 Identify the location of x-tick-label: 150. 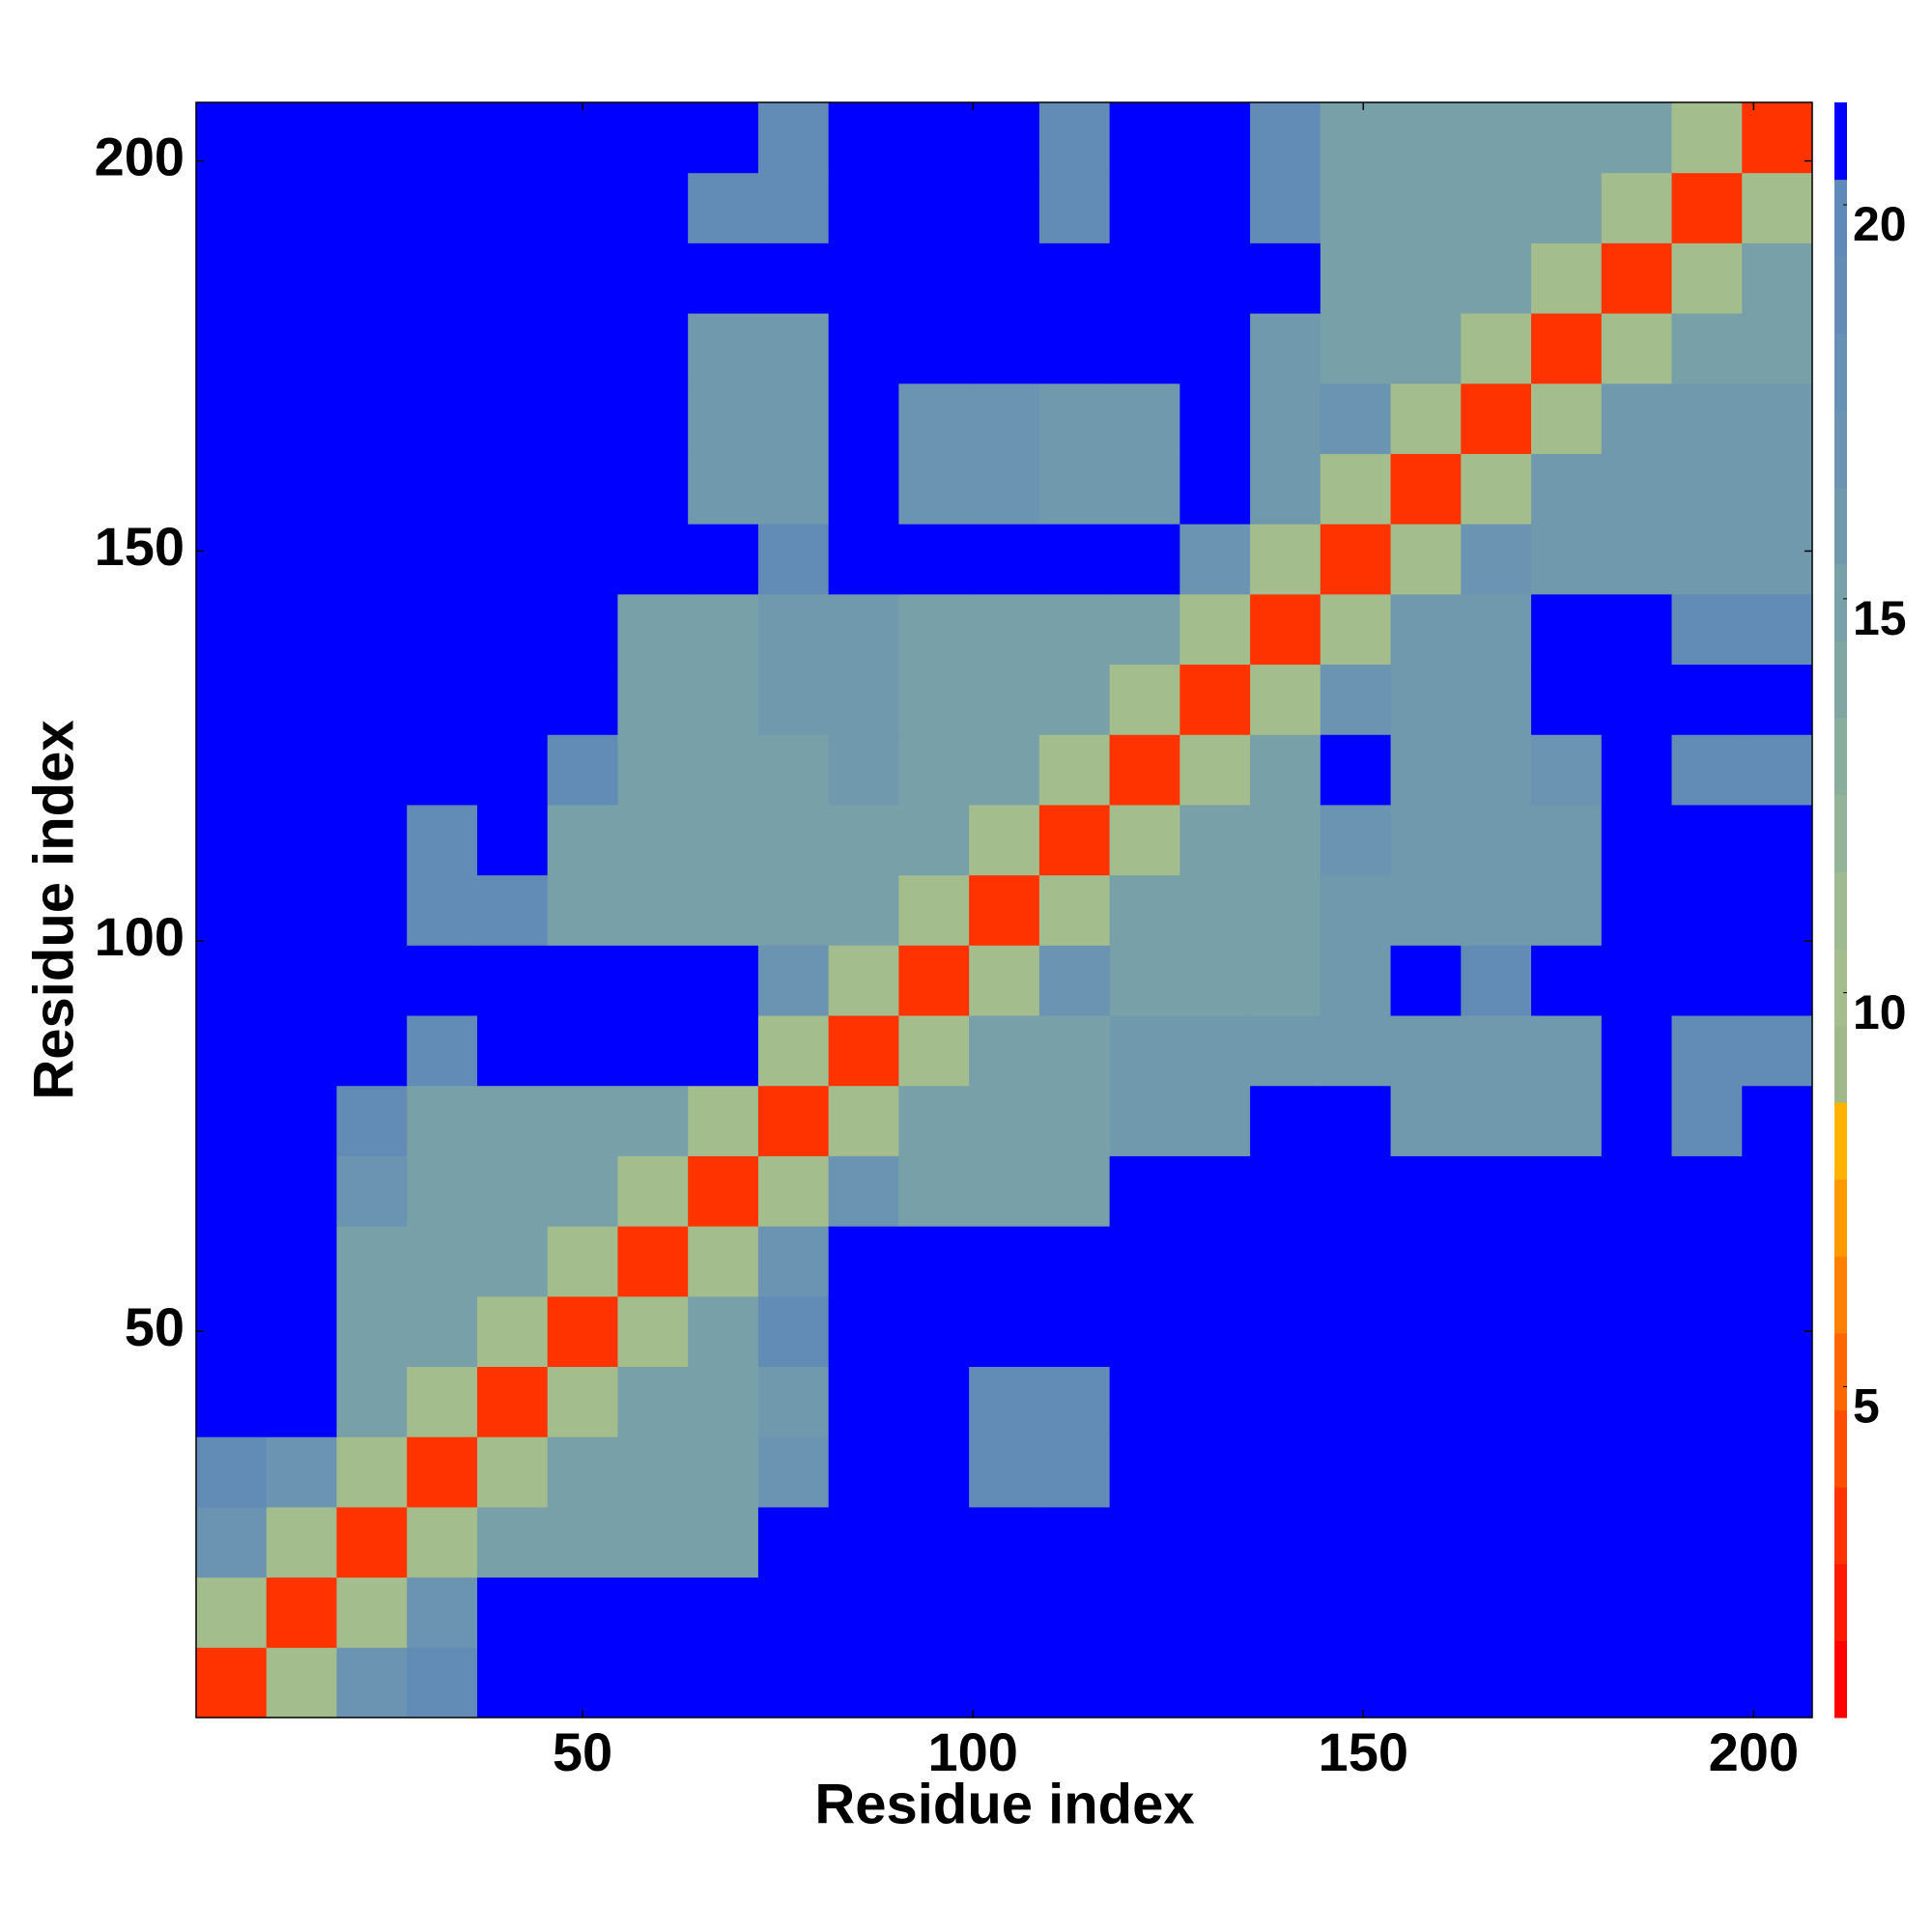
(1363, 1751).